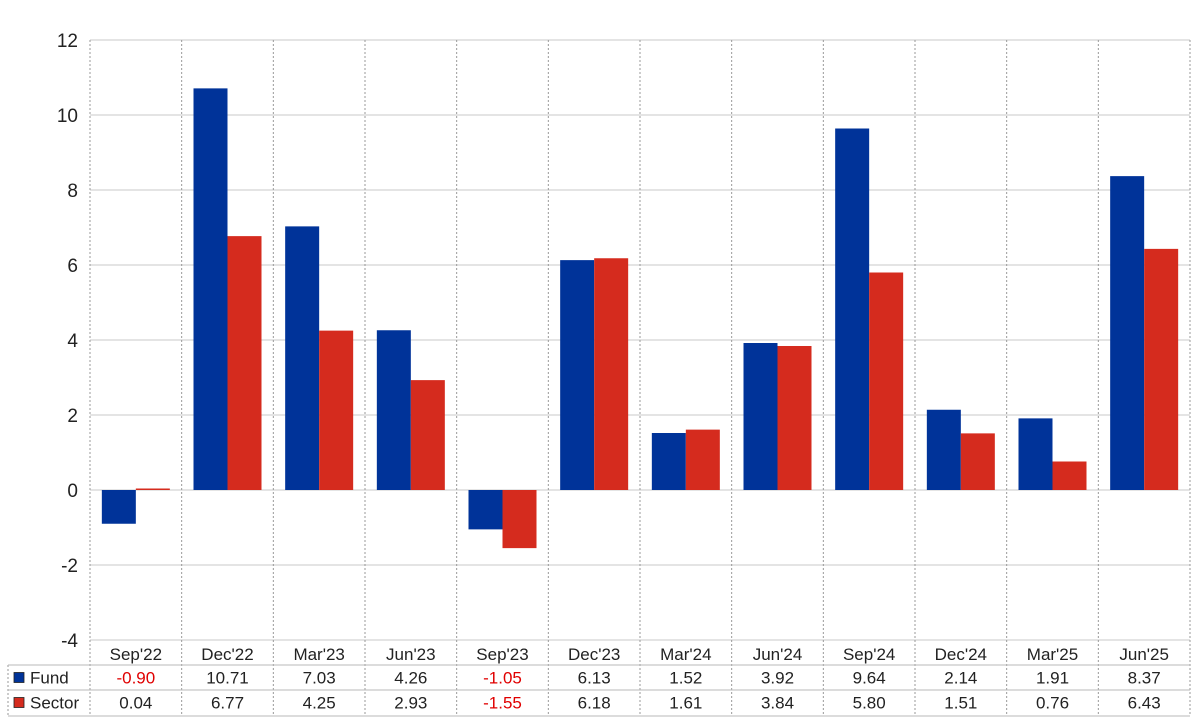  Describe the element at coordinates (72, 416) in the screenshot. I see `y-tick-label: 2` at that location.